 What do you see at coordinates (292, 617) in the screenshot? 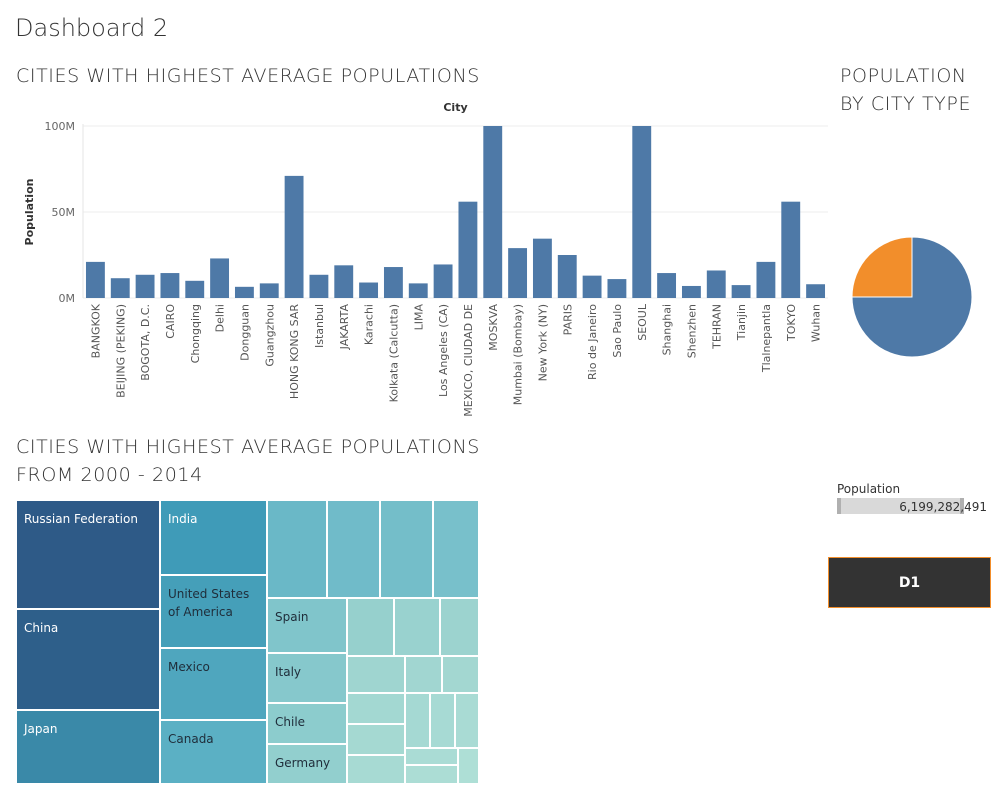
I see `treemap-cell-label: Spain` at bounding box center [292, 617].